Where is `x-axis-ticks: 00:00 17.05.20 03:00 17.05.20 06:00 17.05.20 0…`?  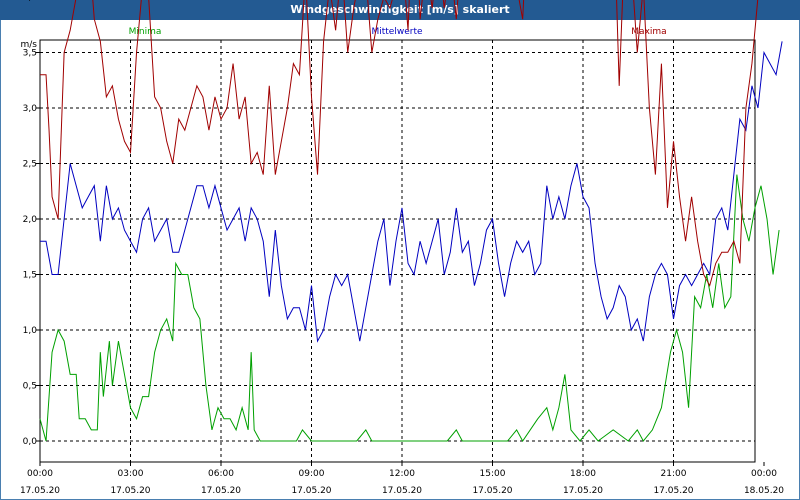 x-axis-ticks: 00:00 17.05.20 03:00 17.05.20 06:00 17.05.20 0… is located at coordinates (402, 479).